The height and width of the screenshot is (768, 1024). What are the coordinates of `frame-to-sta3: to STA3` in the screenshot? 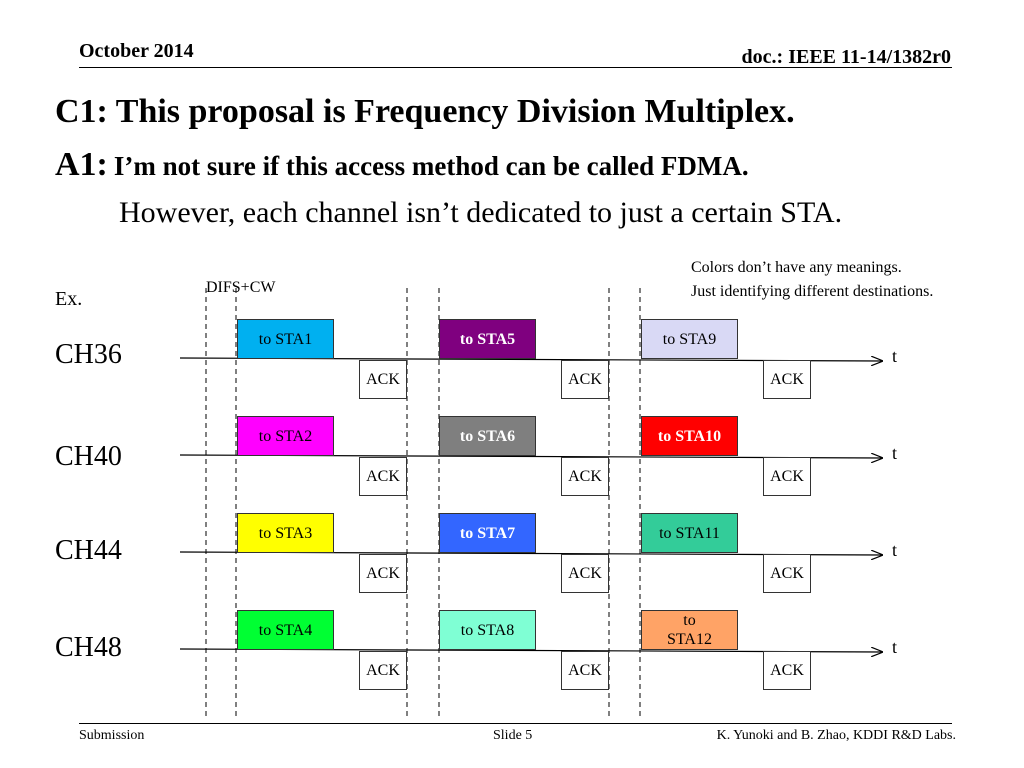 It's located at (285, 533).